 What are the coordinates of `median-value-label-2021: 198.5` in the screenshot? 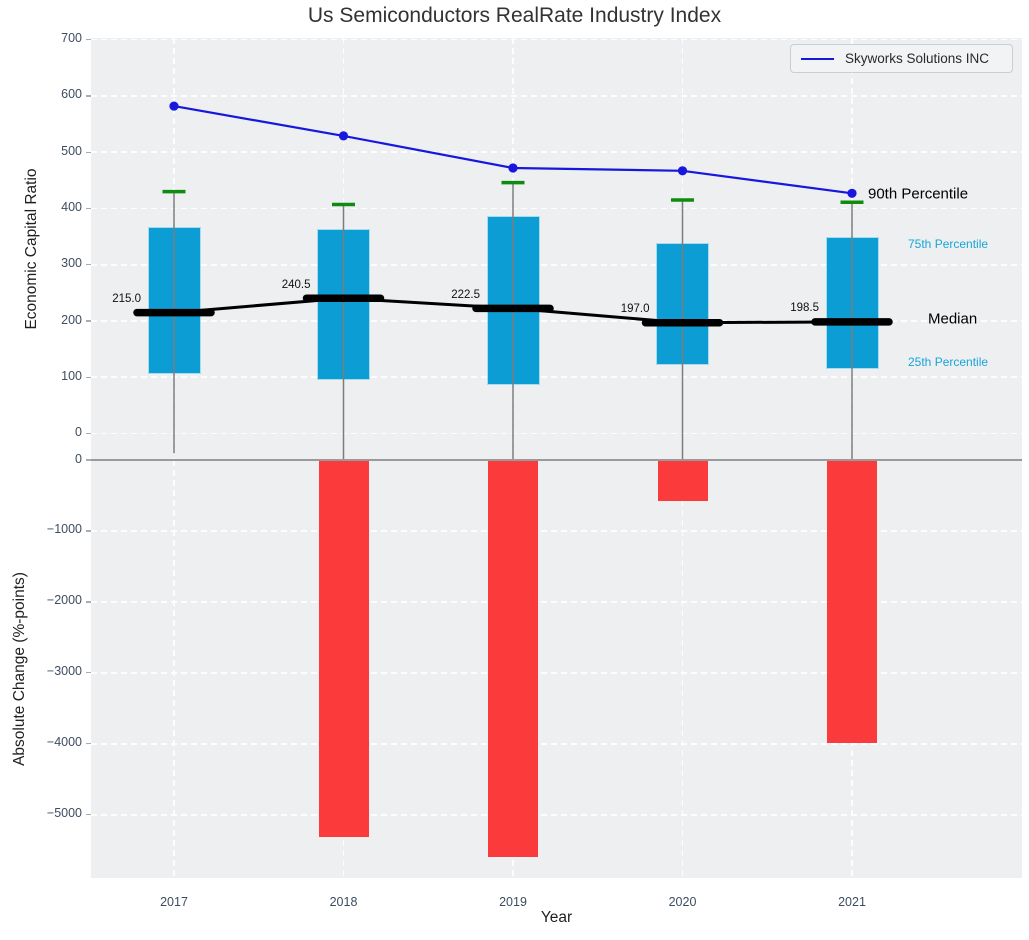 It's located at (804, 308).